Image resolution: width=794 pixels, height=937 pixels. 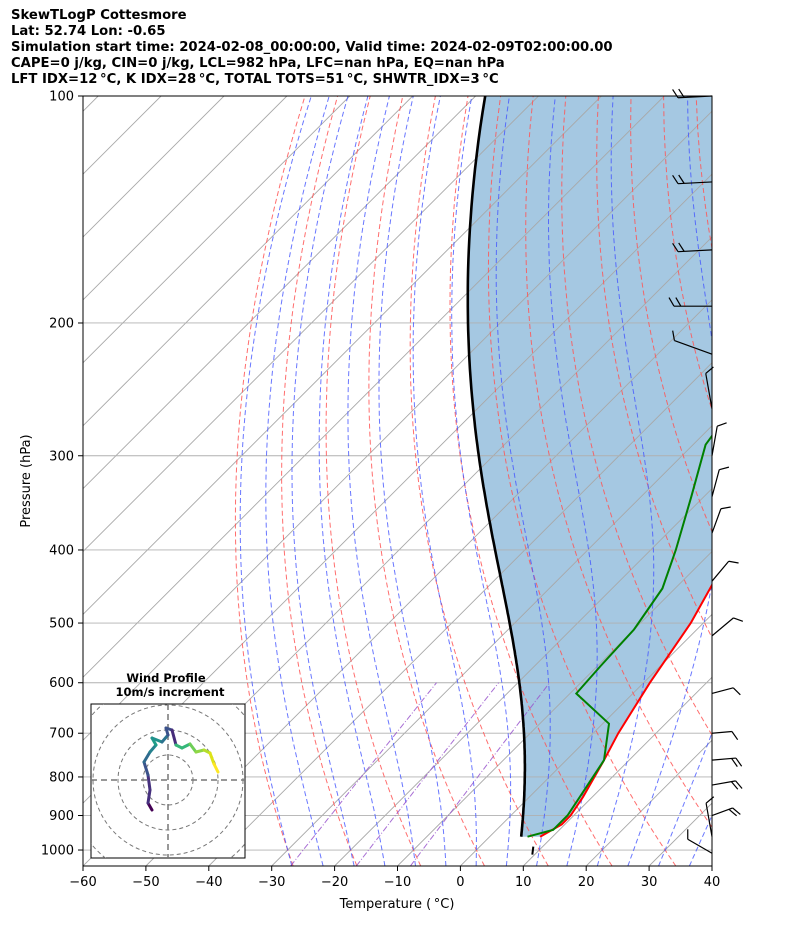 What do you see at coordinates (168, 781) in the screenshot?
I see `hodograph-plot` at bounding box center [168, 781].